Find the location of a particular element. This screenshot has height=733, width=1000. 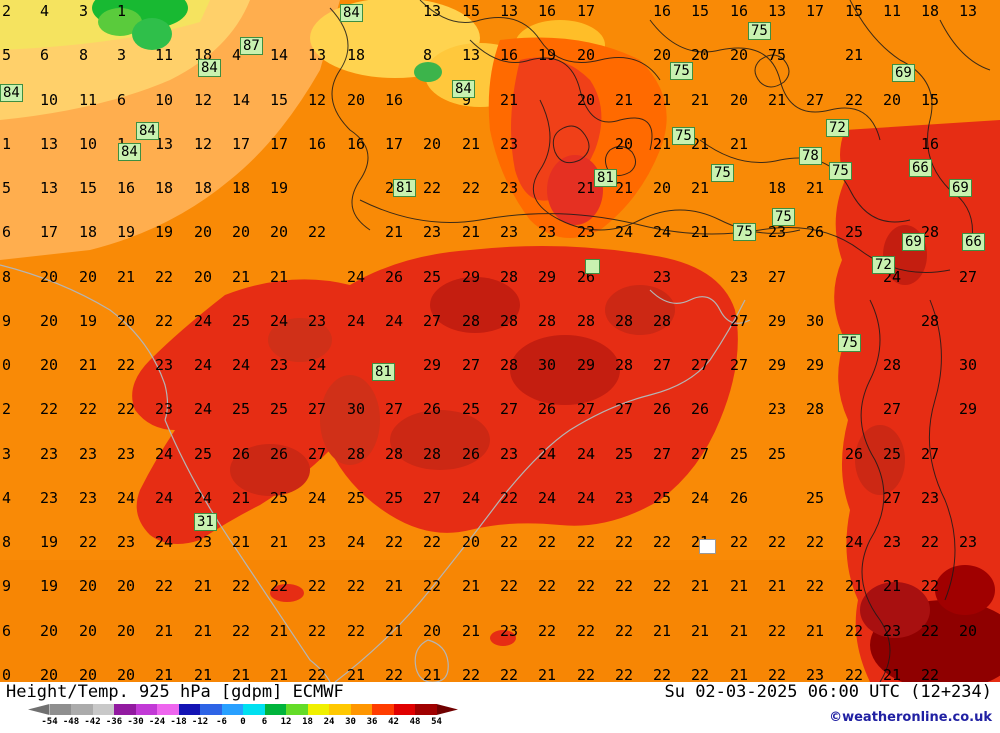

legend-tick-label: -30 is located at coordinates (135, 722).